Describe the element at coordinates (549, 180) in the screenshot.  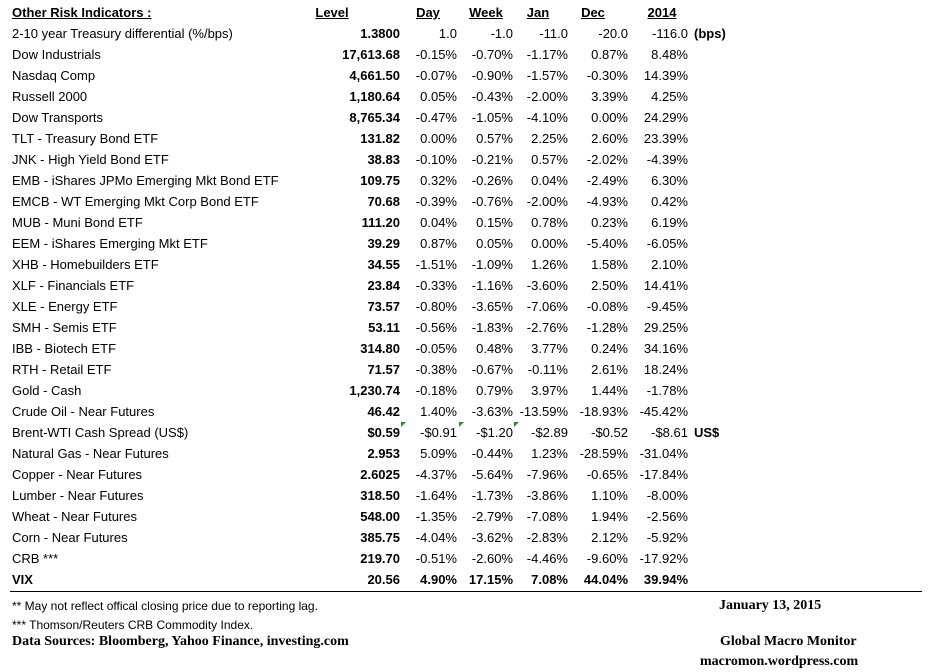
I see `cell: 0.04%` at that location.